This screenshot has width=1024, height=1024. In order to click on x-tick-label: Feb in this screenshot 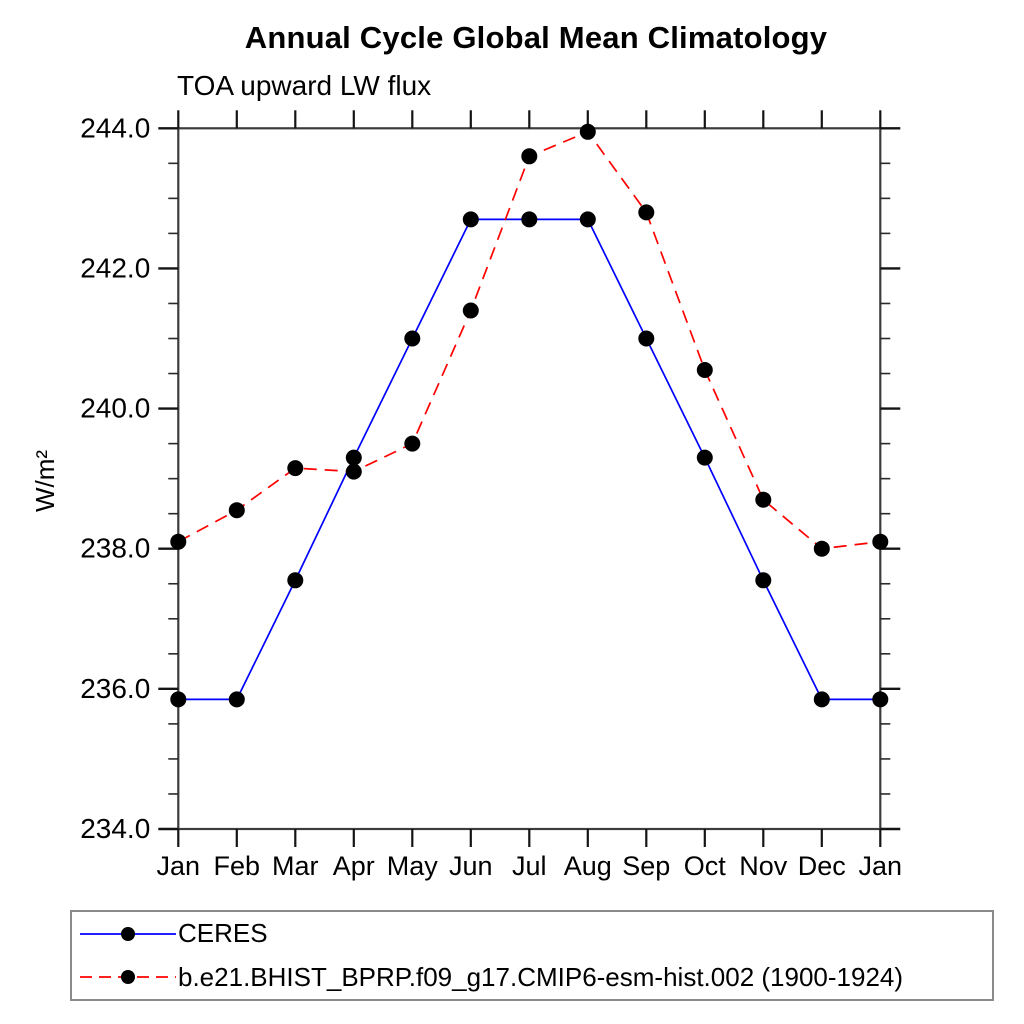, I will do `click(237, 866)`.